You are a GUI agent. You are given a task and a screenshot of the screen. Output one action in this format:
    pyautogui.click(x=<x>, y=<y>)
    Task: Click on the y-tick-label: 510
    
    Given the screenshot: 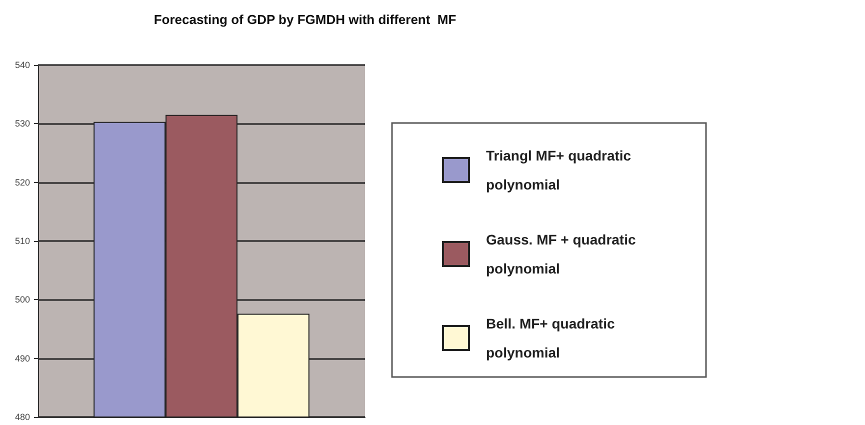 What is the action you would take?
    pyautogui.click(x=22, y=241)
    